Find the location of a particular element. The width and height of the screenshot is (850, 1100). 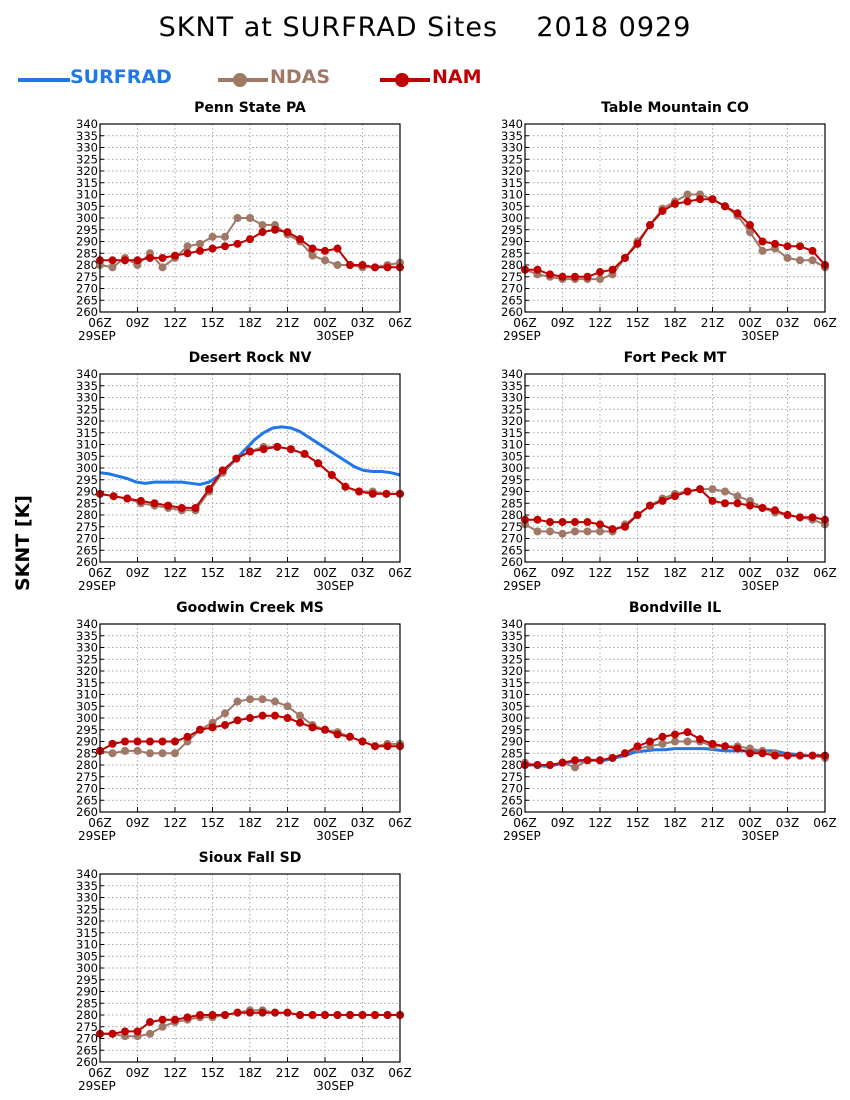

y-tick-label: 295 is located at coordinates (87, 980).